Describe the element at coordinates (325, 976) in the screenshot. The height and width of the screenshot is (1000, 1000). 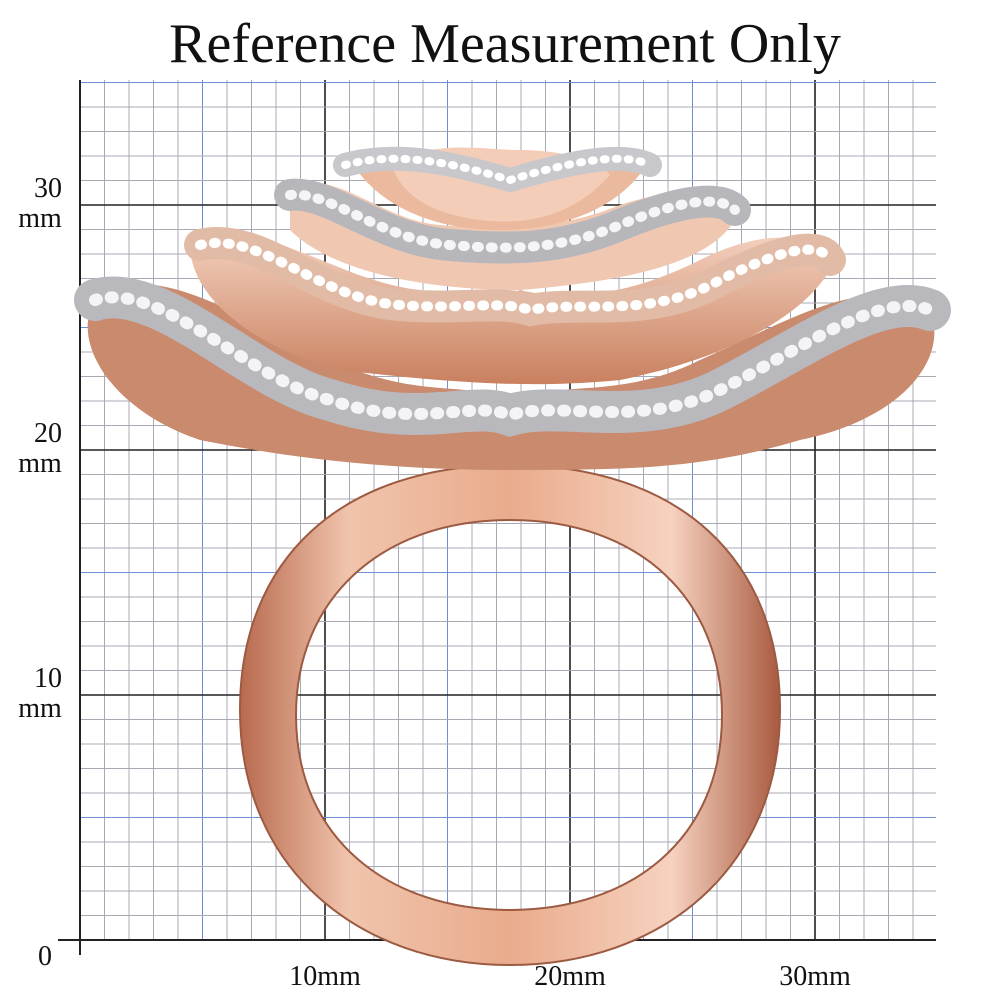
I see `x-label: 10mm` at that location.